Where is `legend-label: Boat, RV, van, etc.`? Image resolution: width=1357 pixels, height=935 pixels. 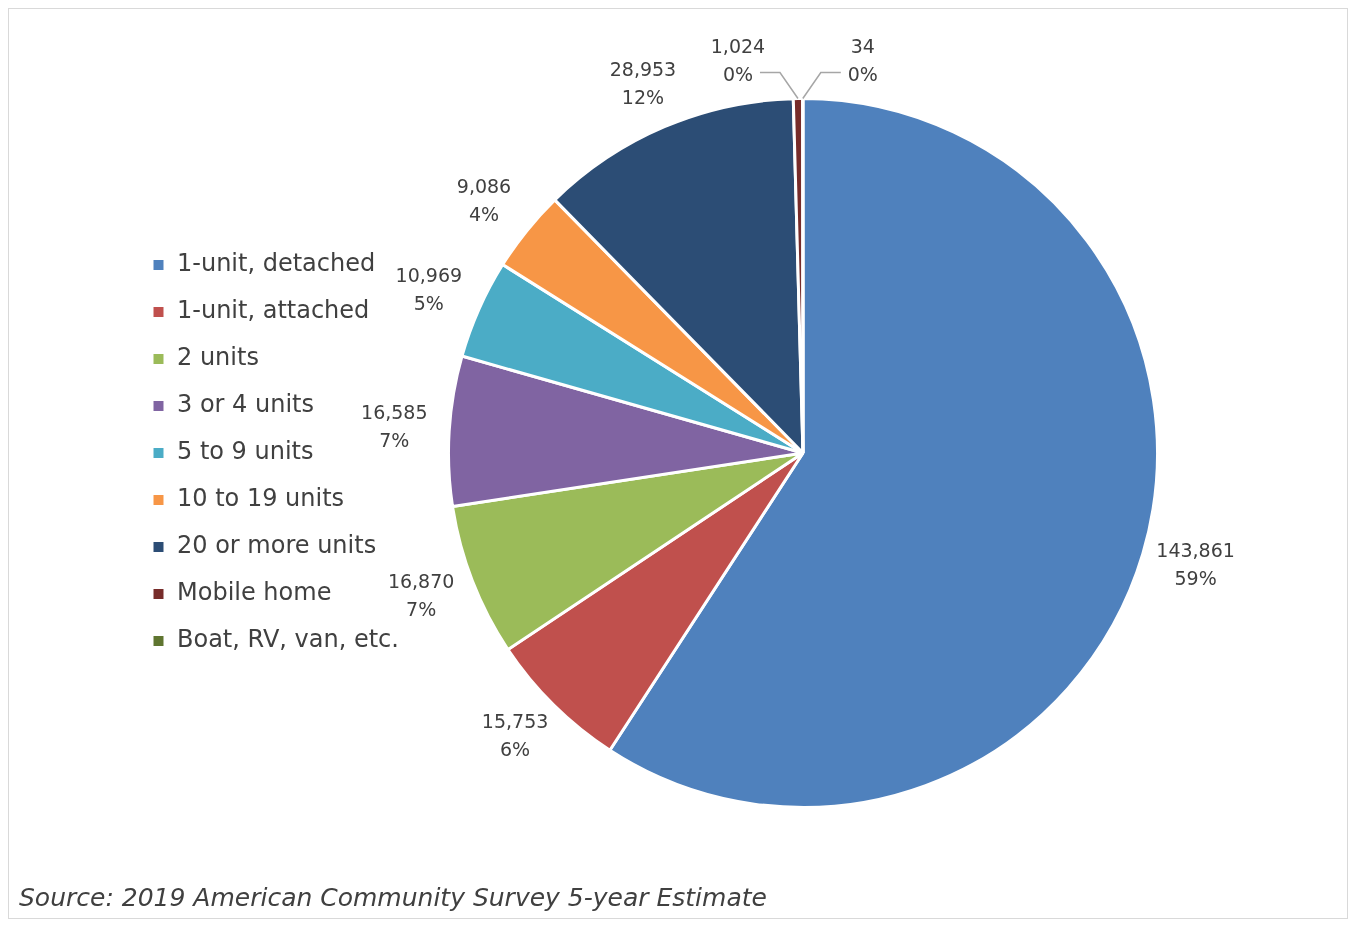
legend-label: Boat, RV, van, etc. is located at coordinates (288, 639).